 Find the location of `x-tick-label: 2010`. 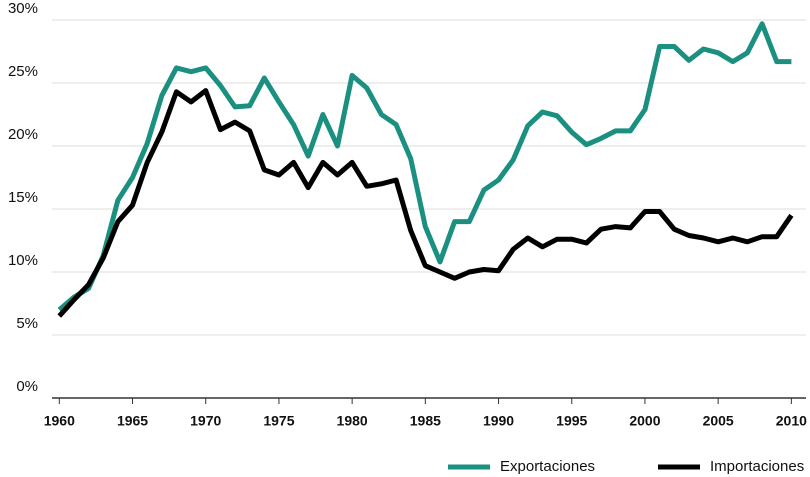

x-tick-label: 2010 is located at coordinates (791, 421).